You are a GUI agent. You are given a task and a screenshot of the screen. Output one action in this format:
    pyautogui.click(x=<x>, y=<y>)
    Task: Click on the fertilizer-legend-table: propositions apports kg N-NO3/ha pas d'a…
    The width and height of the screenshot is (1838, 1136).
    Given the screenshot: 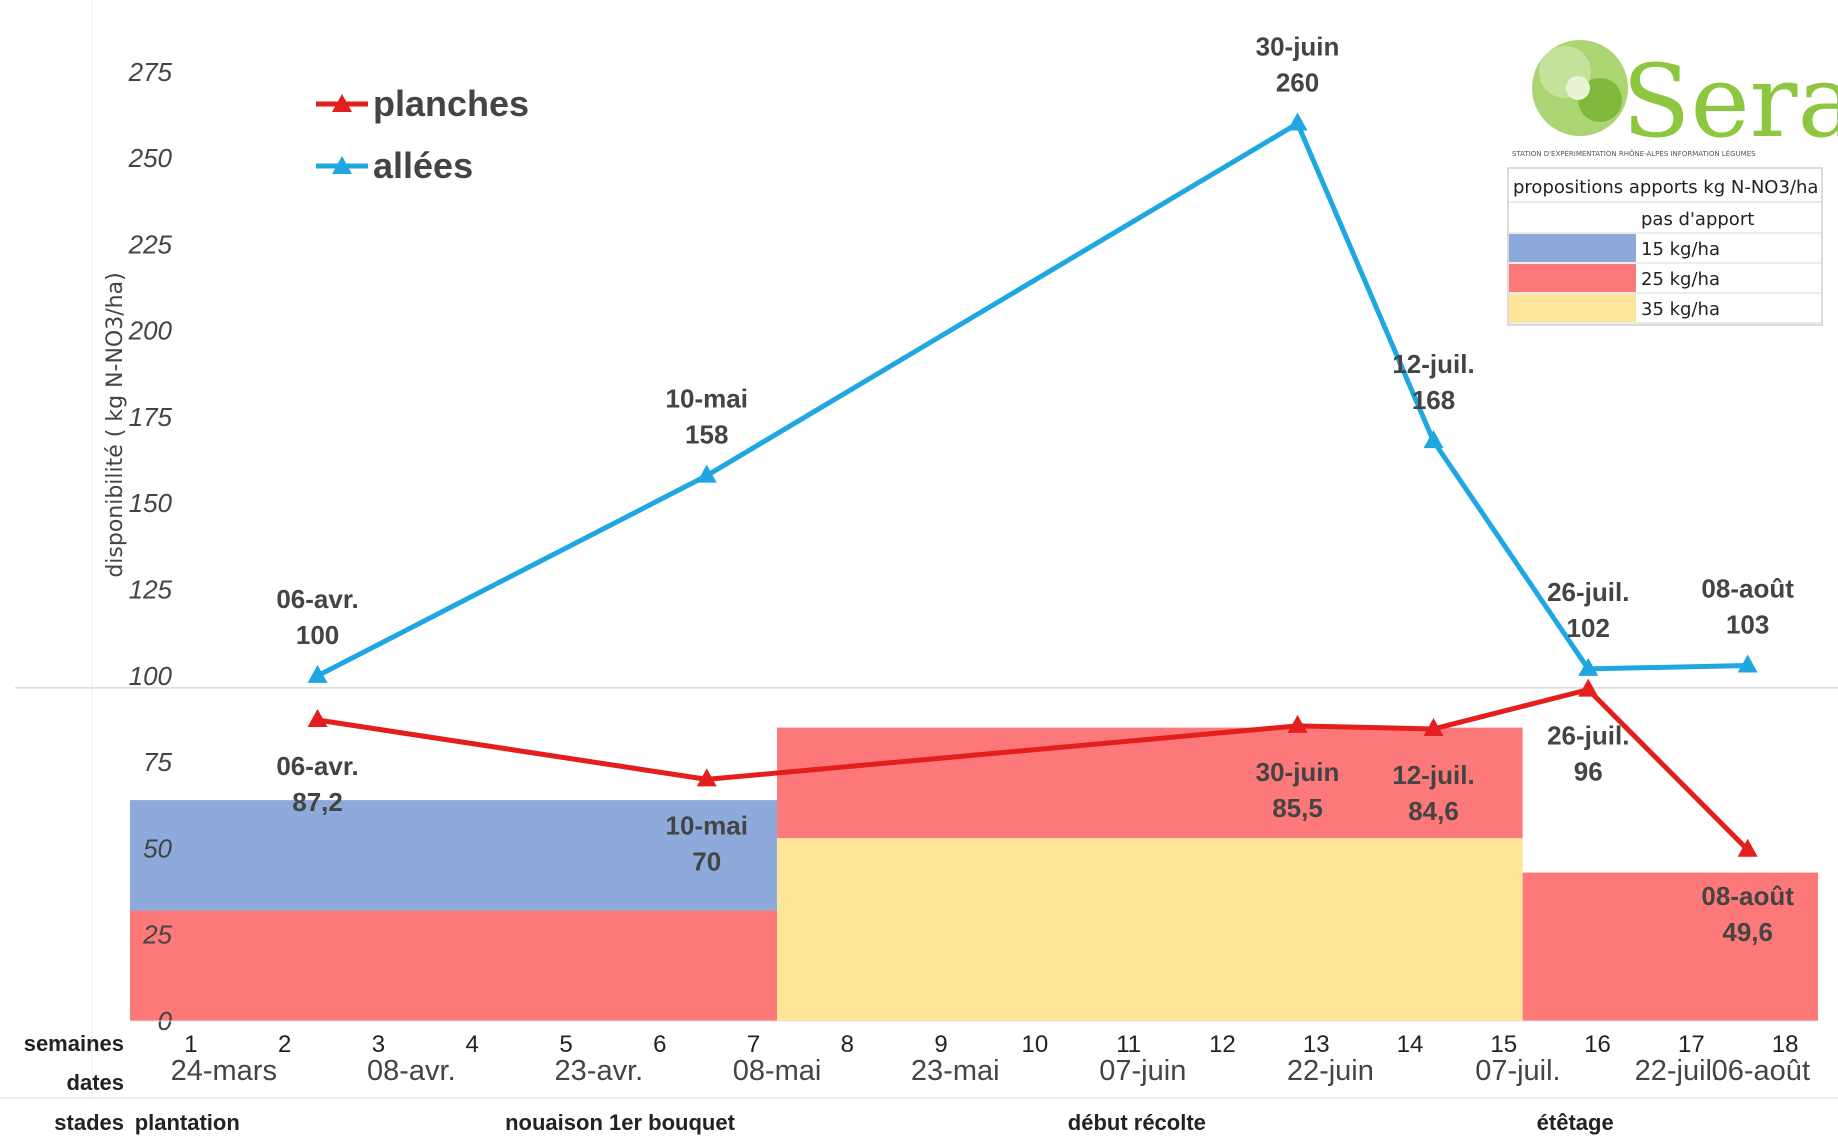 What is the action you would take?
    pyautogui.click(x=1665, y=246)
    